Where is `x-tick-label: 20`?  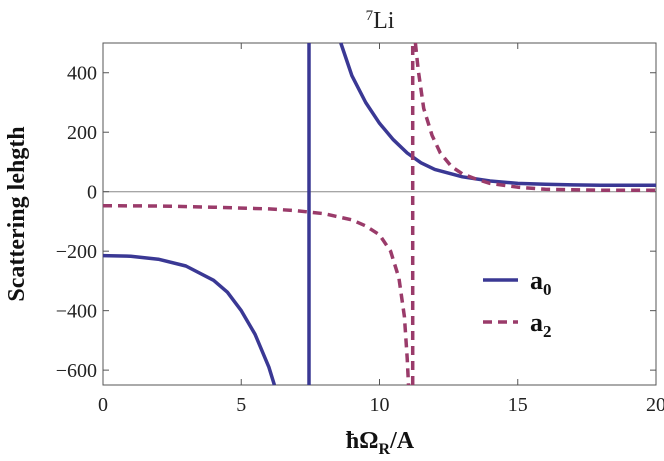
x-tick-label: 20 is located at coordinates (655, 405).